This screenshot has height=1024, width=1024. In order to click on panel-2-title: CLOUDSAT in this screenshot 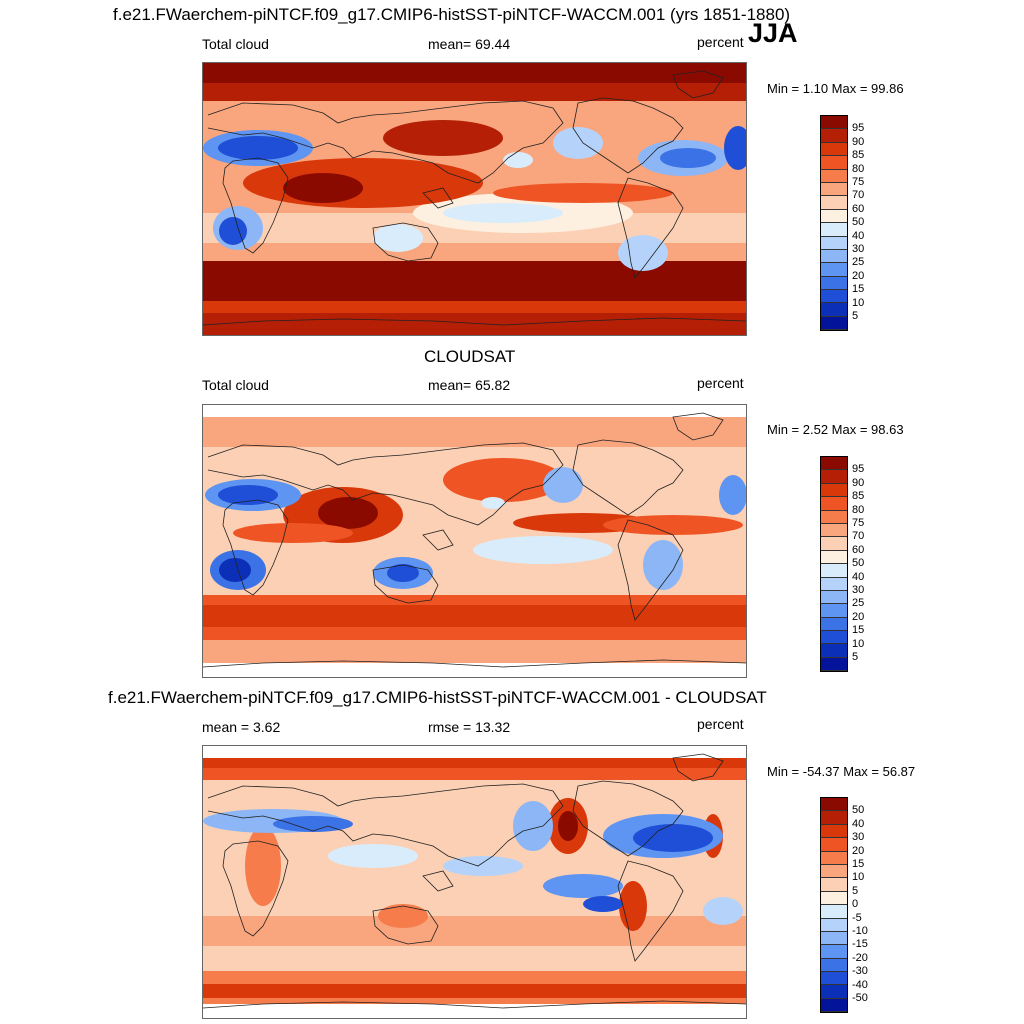, I will do `click(470, 356)`.